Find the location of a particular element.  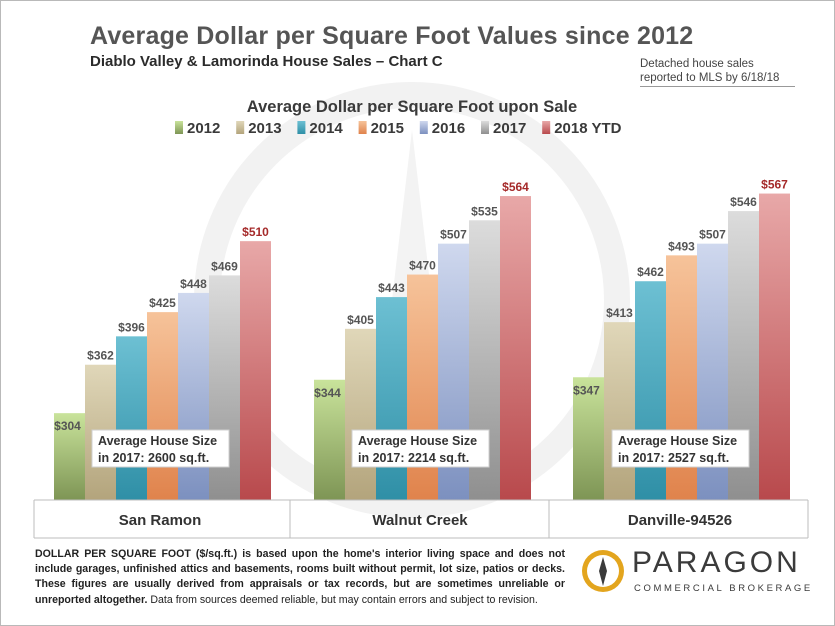

data-label: $405 is located at coordinates (360, 320).